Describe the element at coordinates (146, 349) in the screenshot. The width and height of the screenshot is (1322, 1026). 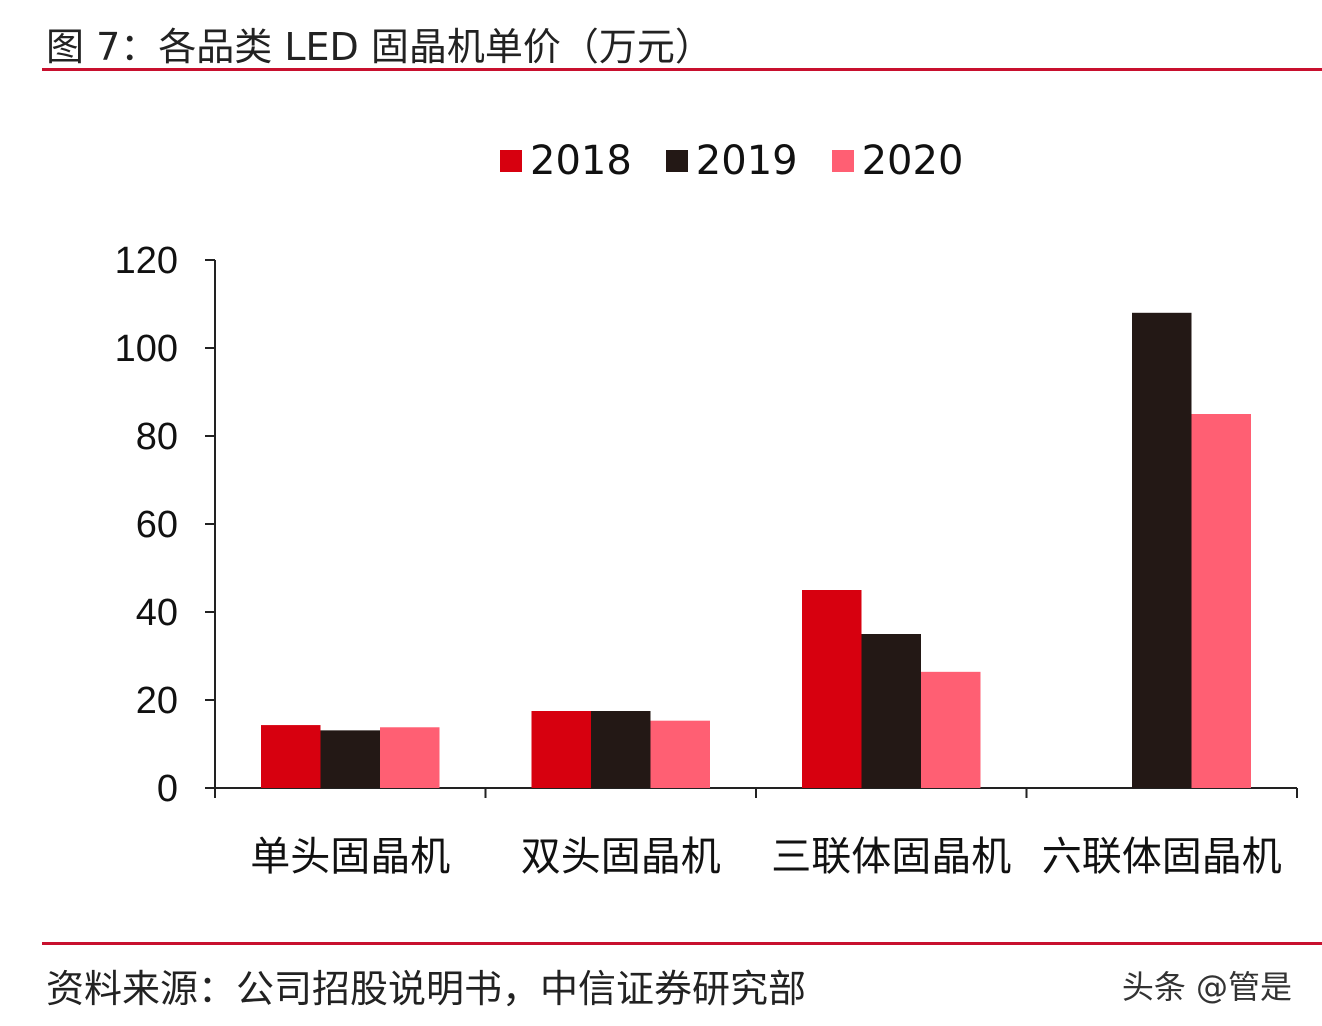
I see `y-tick-label: 100` at that location.